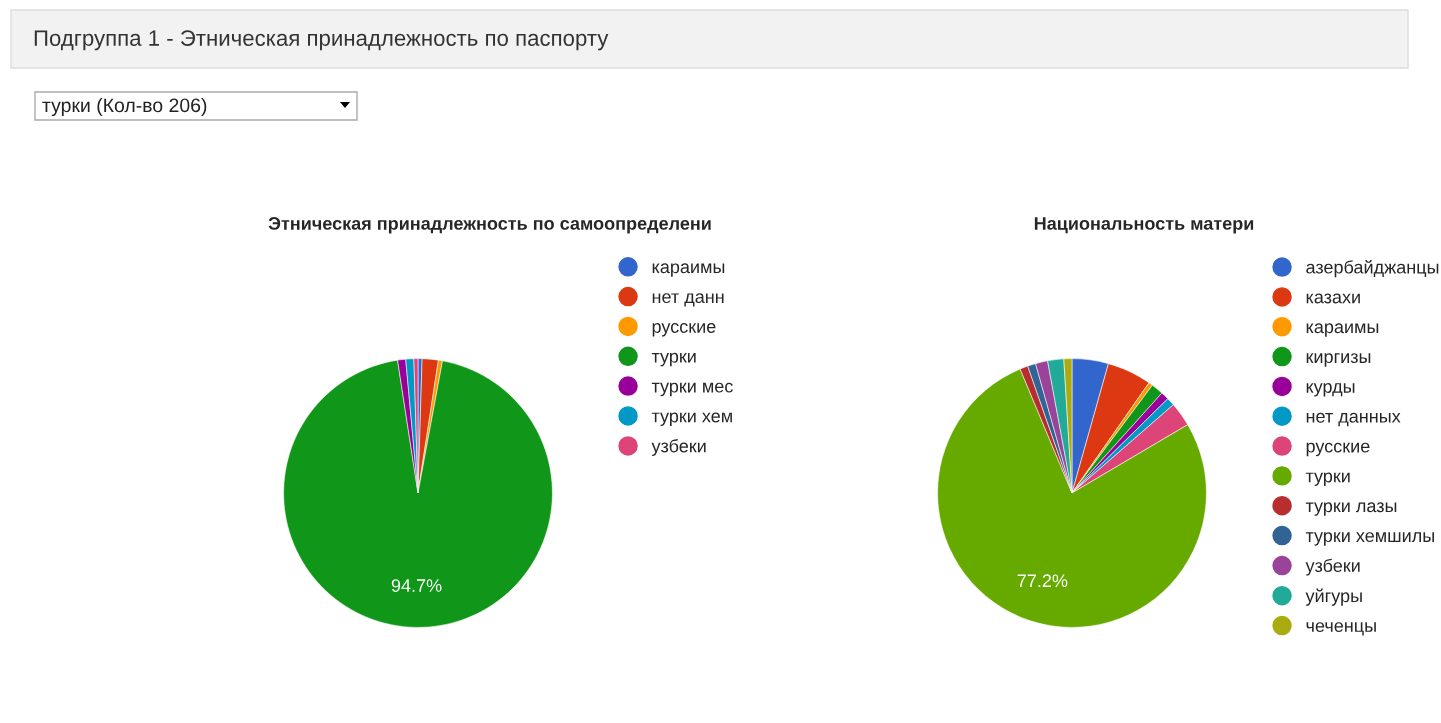 This screenshot has height=723, width=1441. What do you see at coordinates (1353, 419) in the screenshot?
I see `legend-label: нет данных` at bounding box center [1353, 419].